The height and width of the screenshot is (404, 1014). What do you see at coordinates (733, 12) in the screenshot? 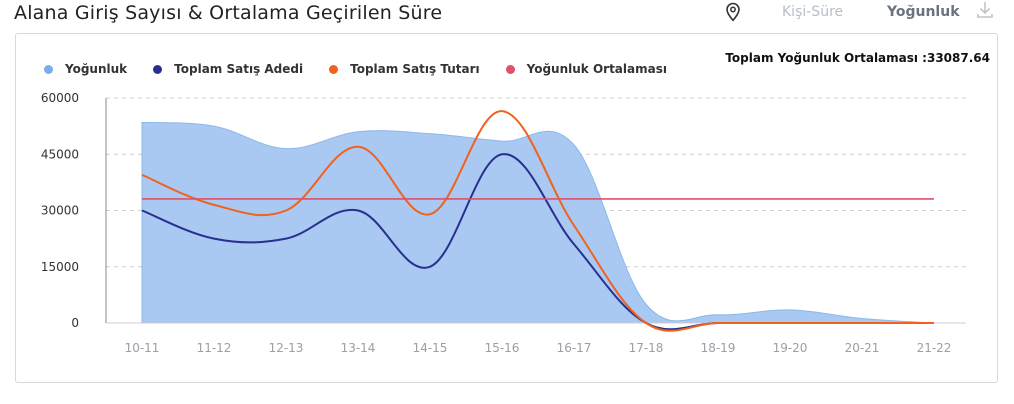
I see `location-pin-icon` at bounding box center [733, 12].